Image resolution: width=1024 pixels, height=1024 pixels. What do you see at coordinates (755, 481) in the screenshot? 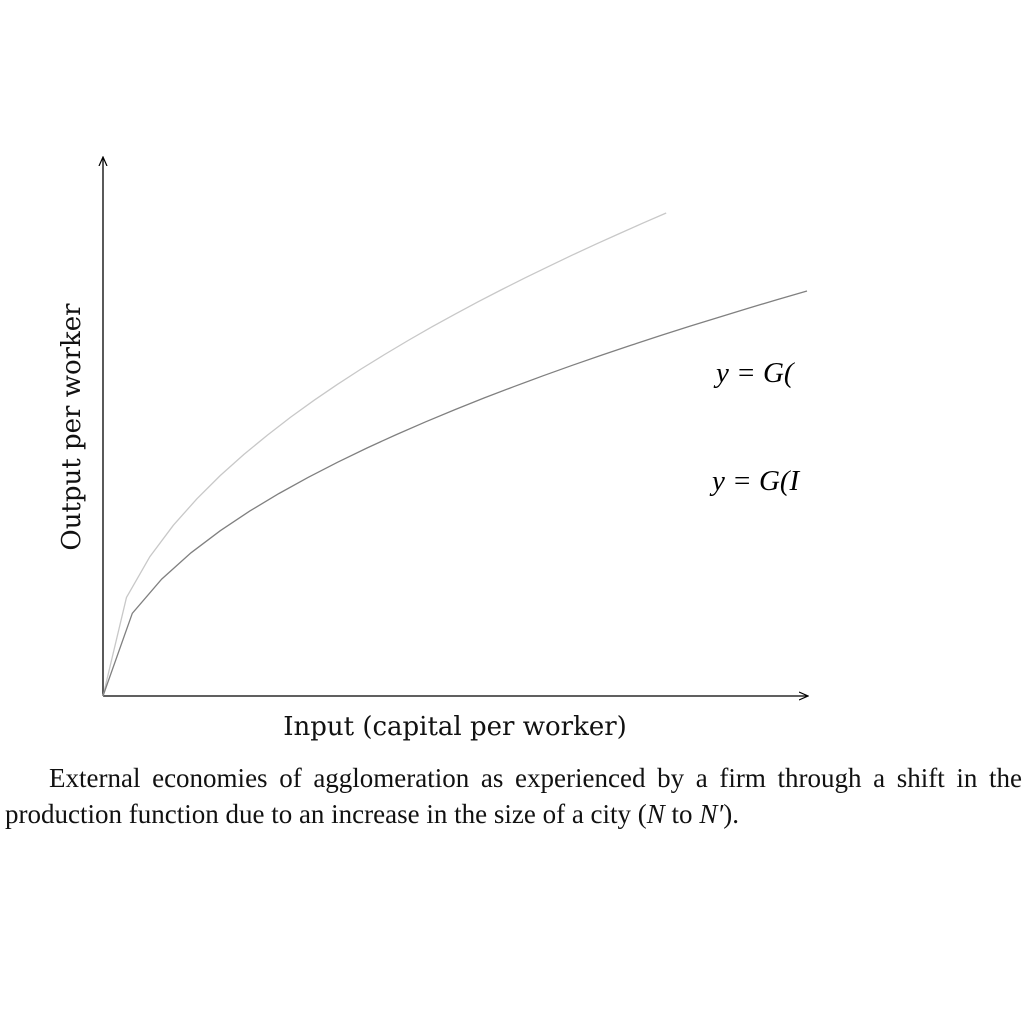
I see `series-label-lower: y = G(I` at bounding box center [755, 481].